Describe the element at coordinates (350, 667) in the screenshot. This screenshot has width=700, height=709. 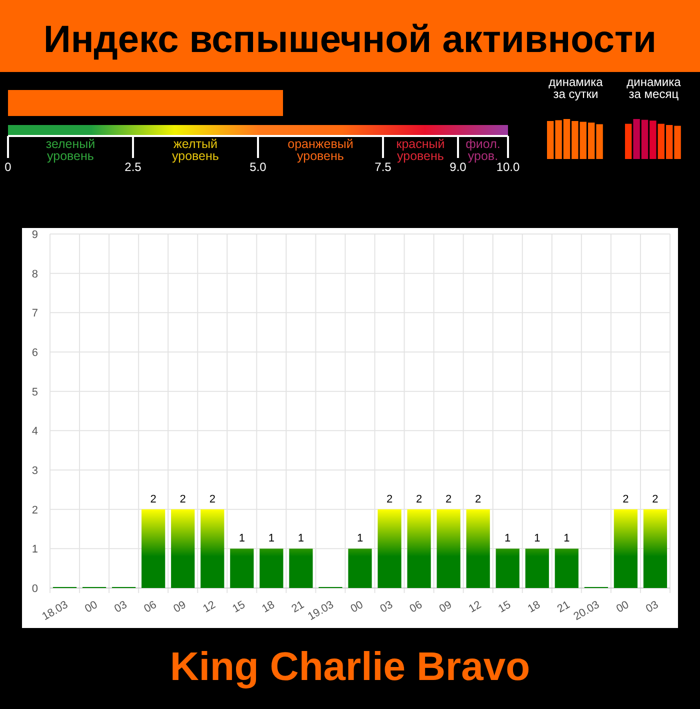
I see `text: King Charlie Bravo` at that location.